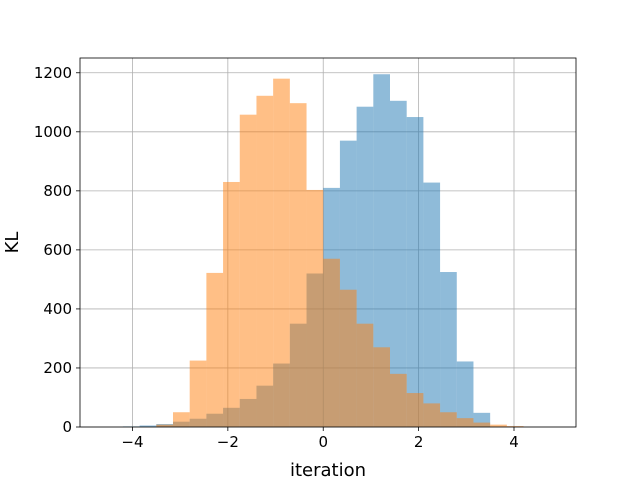 Image resolution: width=640 pixels, height=480 pixels. Describe the element at coordinates (57, 368) in the screenshot. I see `y-tick-label: 200` at that location.